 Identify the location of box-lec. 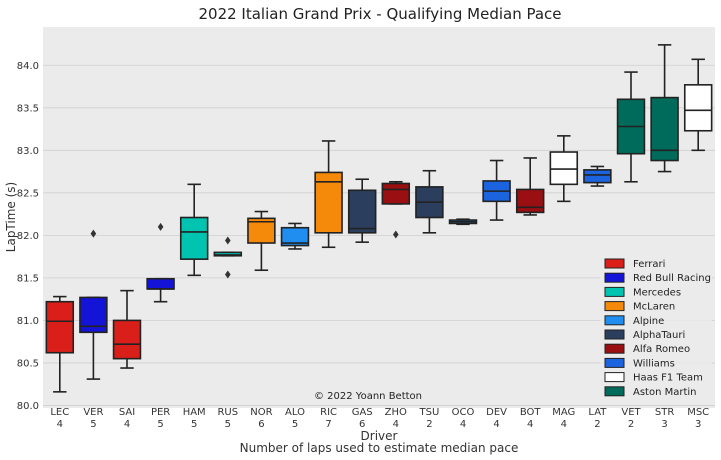
(60, 344).